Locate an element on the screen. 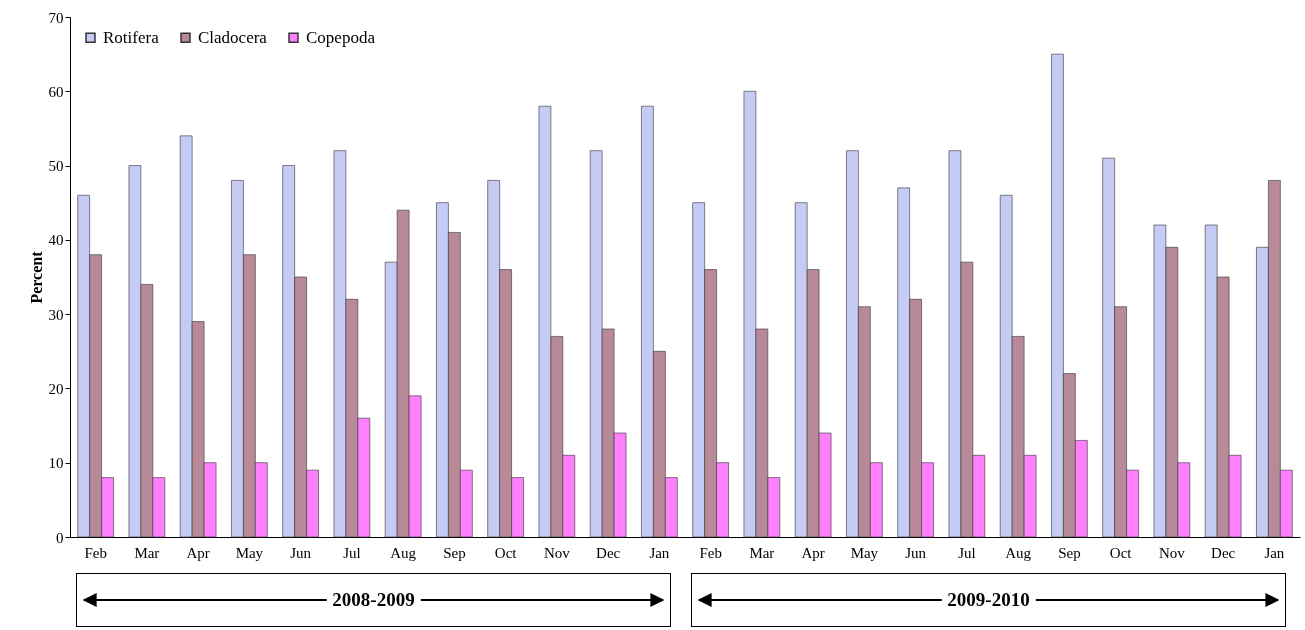 The height and width of the screenshot is (630, 1305). y-tick-label: 60 is located at coordinates (56, 91).